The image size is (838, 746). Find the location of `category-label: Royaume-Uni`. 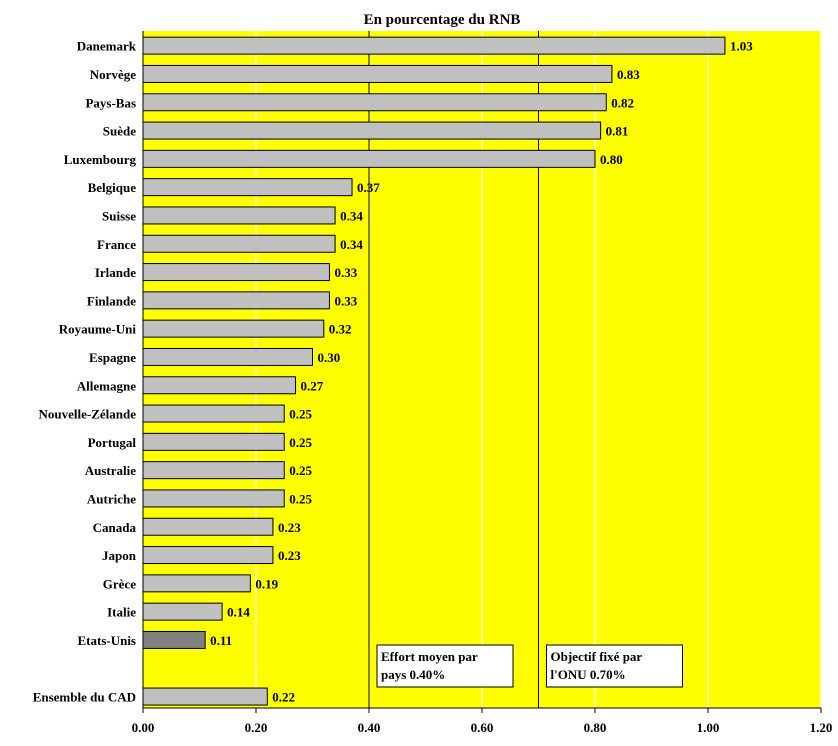

category-label: Royaume-Uni is located at coordinates (98, 329).